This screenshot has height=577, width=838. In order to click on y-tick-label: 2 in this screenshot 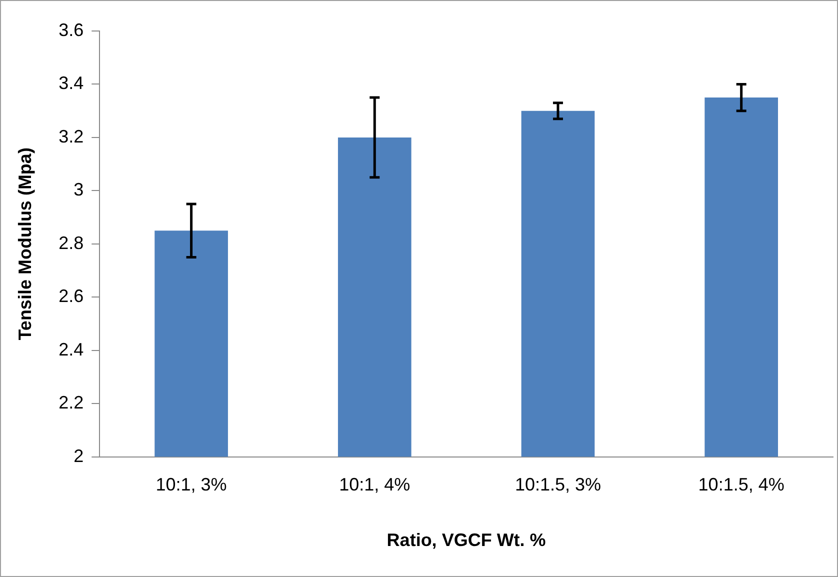, I will do `click(79, 456)`.